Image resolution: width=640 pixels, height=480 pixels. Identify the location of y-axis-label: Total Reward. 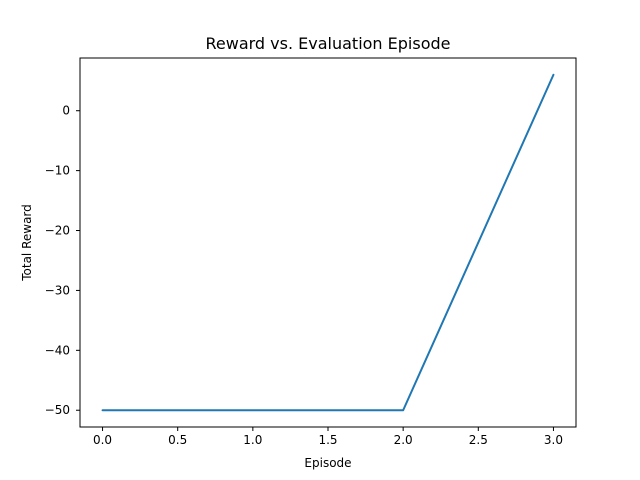
(27, 243).